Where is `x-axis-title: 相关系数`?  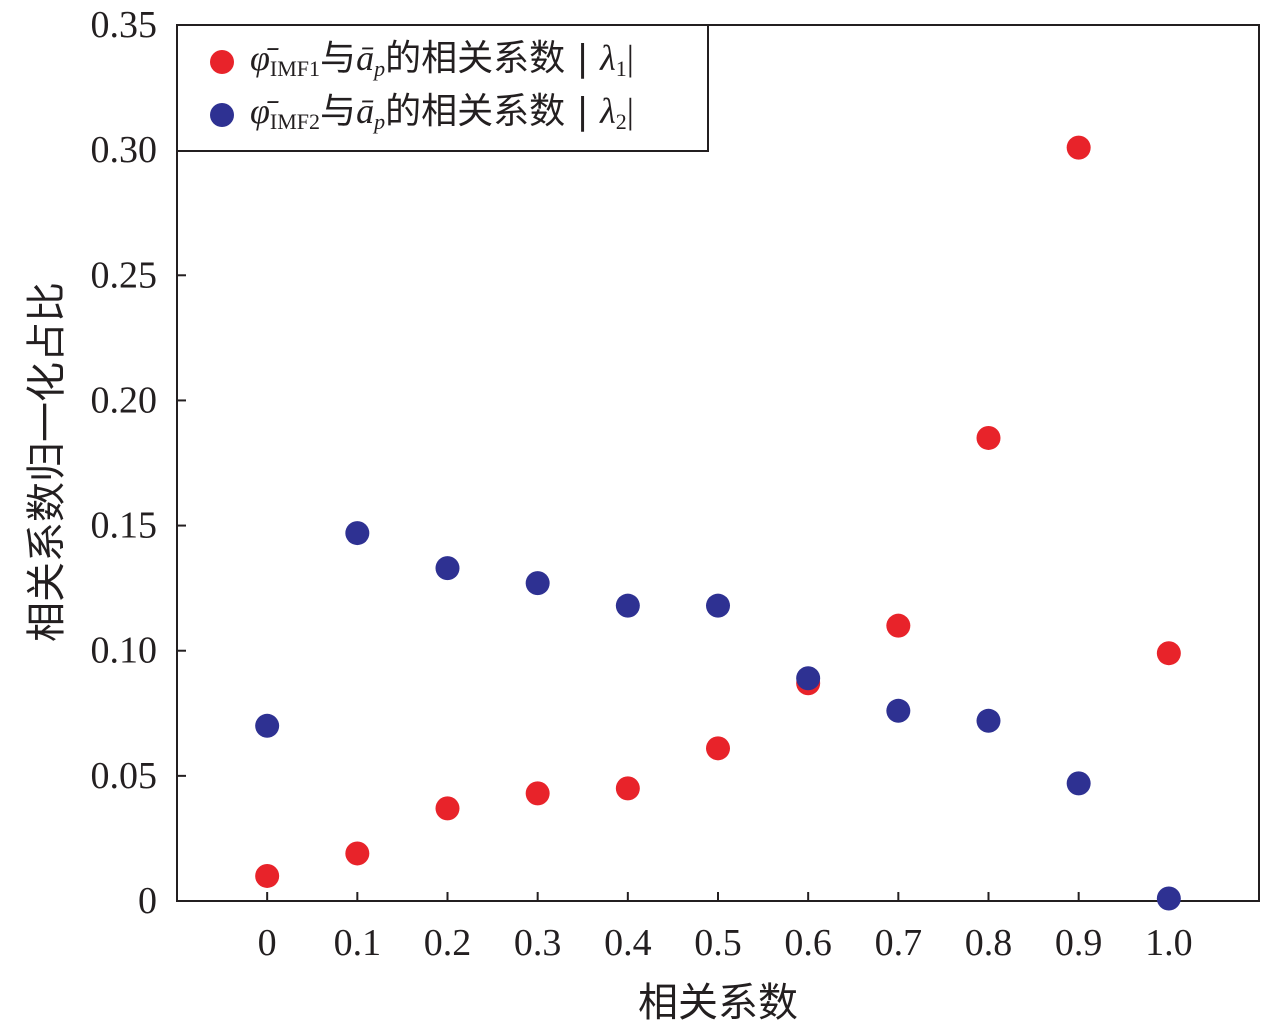
x-axis-title: 相关系数 is located at coordinates (718, 1002).